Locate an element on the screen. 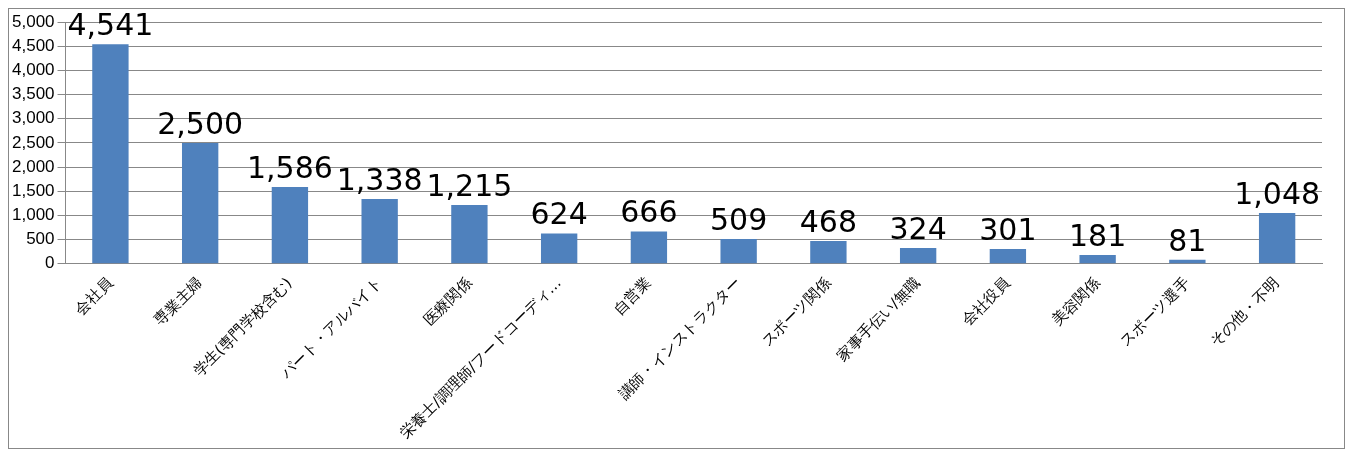 This screenshot has width=1355, height=459. y-tick-label: 0 is located at coordinates (50, 263).